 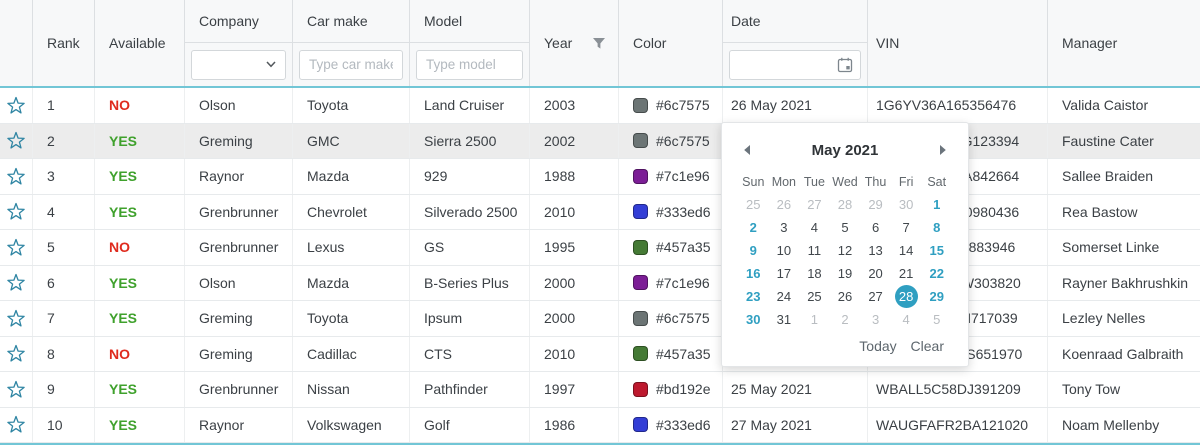 What do you see at coordinates (795, 21) in the screenshot?
I see `date-header-label-row: Date` at bounding box center [795, 21].